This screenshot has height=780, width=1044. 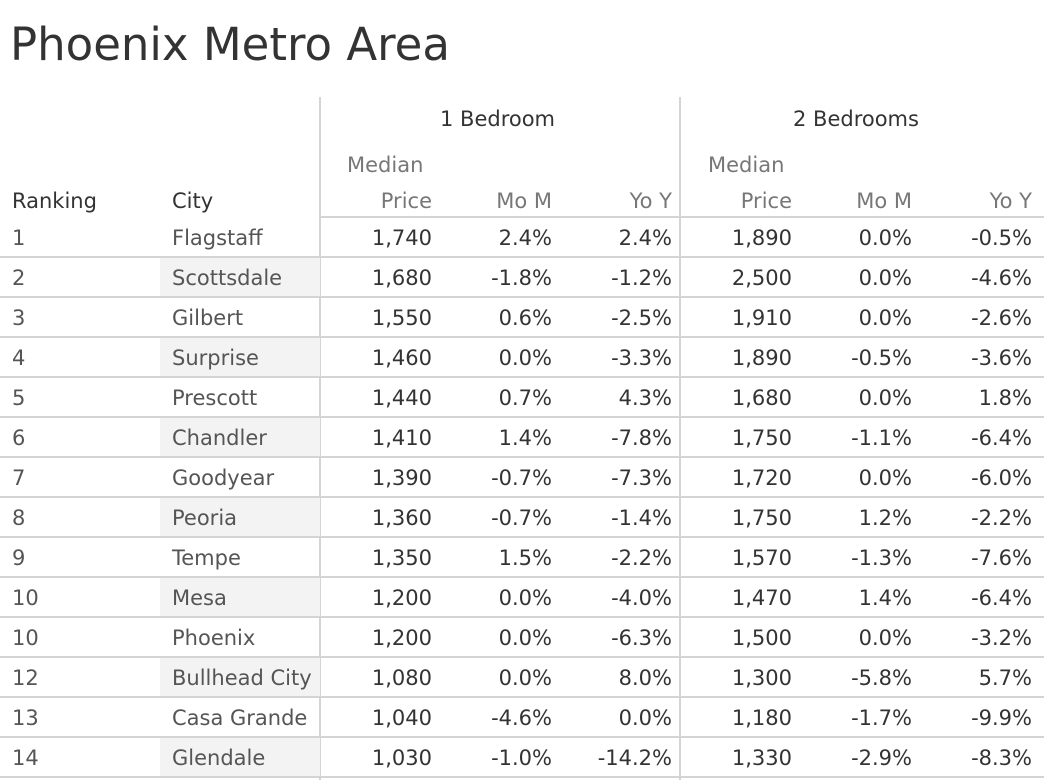 I want to click on header-bottom-border, so click(x=682, y=217).